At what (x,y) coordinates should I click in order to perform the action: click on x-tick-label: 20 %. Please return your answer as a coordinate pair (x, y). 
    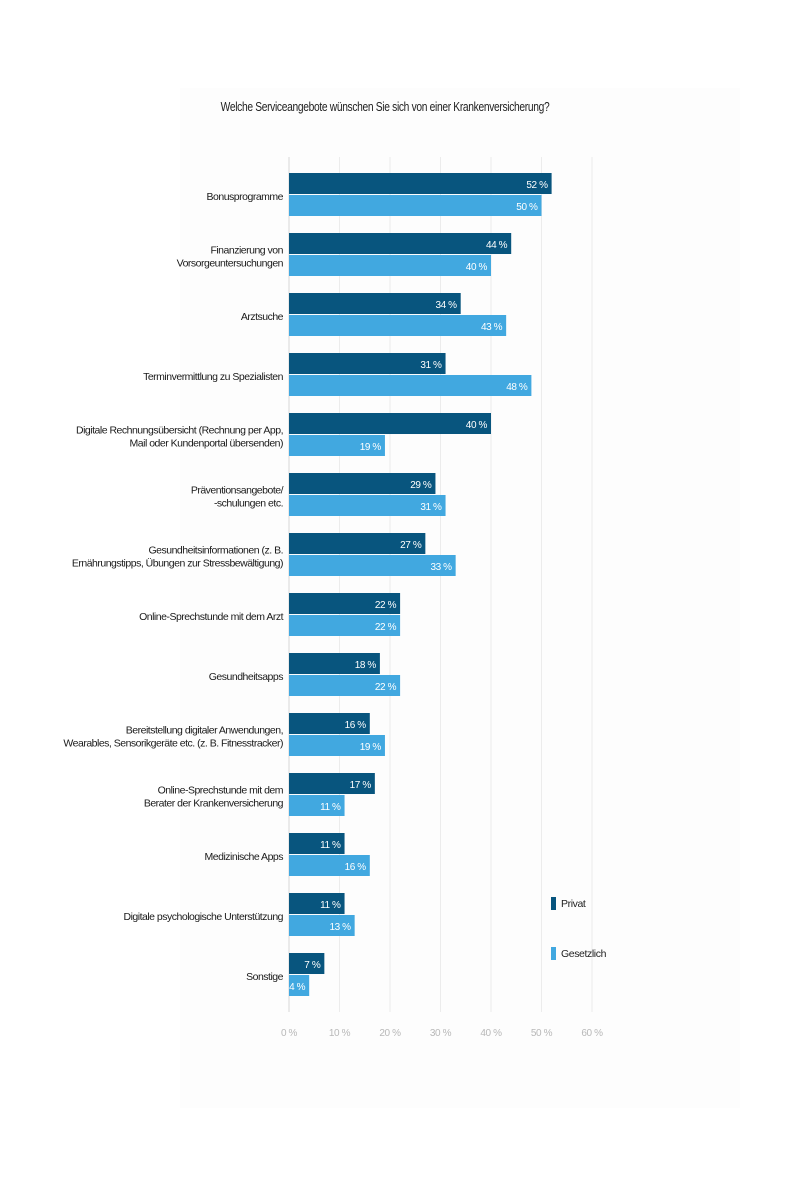
    Looking at the image, I should click on (390, 1033).